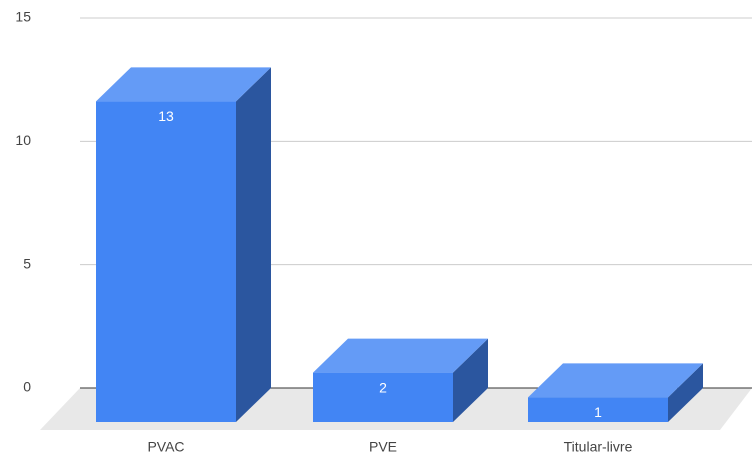 The image size is (752, 456). What do you see at coordinates (27, 387) in the screenshot?
I see `y-tick-label: 0` at bounding box center [27, 387].